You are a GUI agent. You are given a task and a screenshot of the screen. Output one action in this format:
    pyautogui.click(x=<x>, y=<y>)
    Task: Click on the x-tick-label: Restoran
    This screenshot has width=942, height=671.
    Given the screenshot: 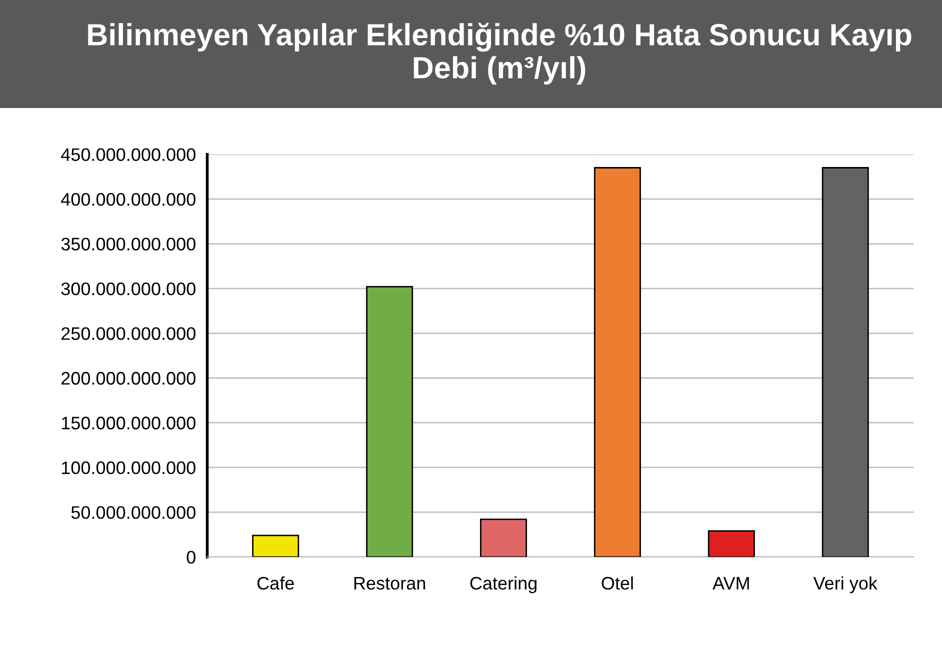 What is the action you would take?
    pyautogui.click(x=390, y=583)
    